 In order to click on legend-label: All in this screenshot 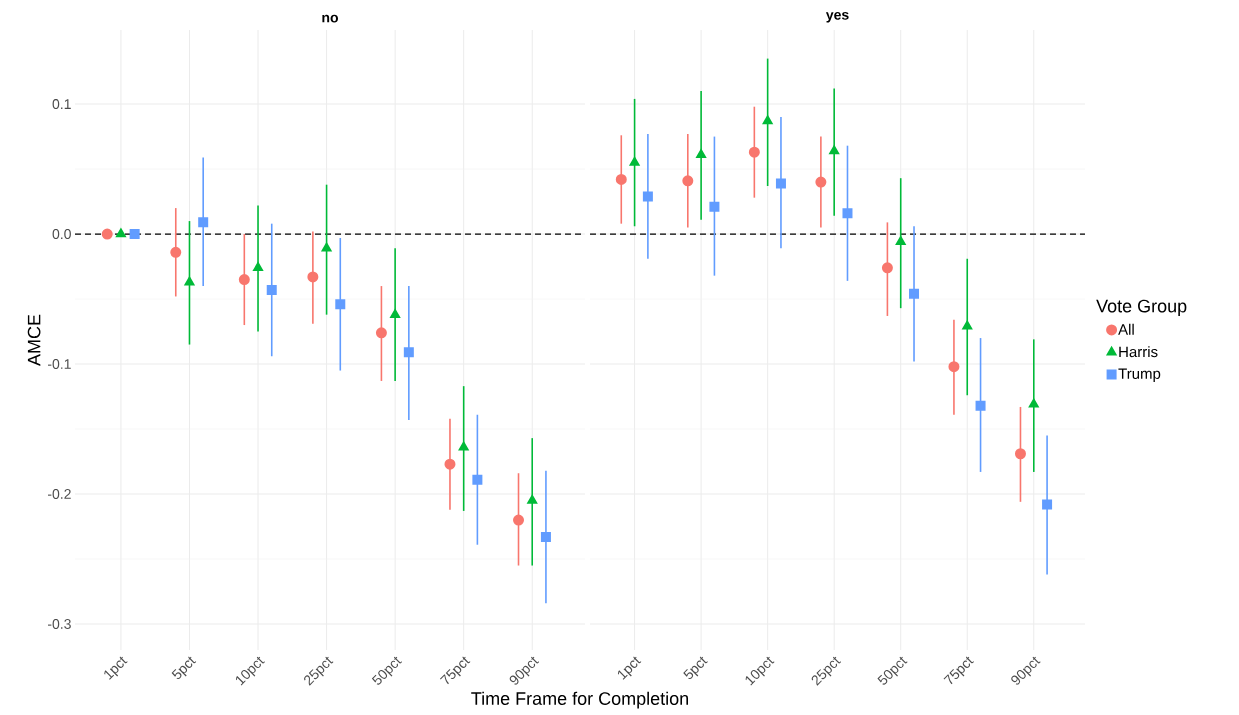, I will do `click(1126, 329)`.